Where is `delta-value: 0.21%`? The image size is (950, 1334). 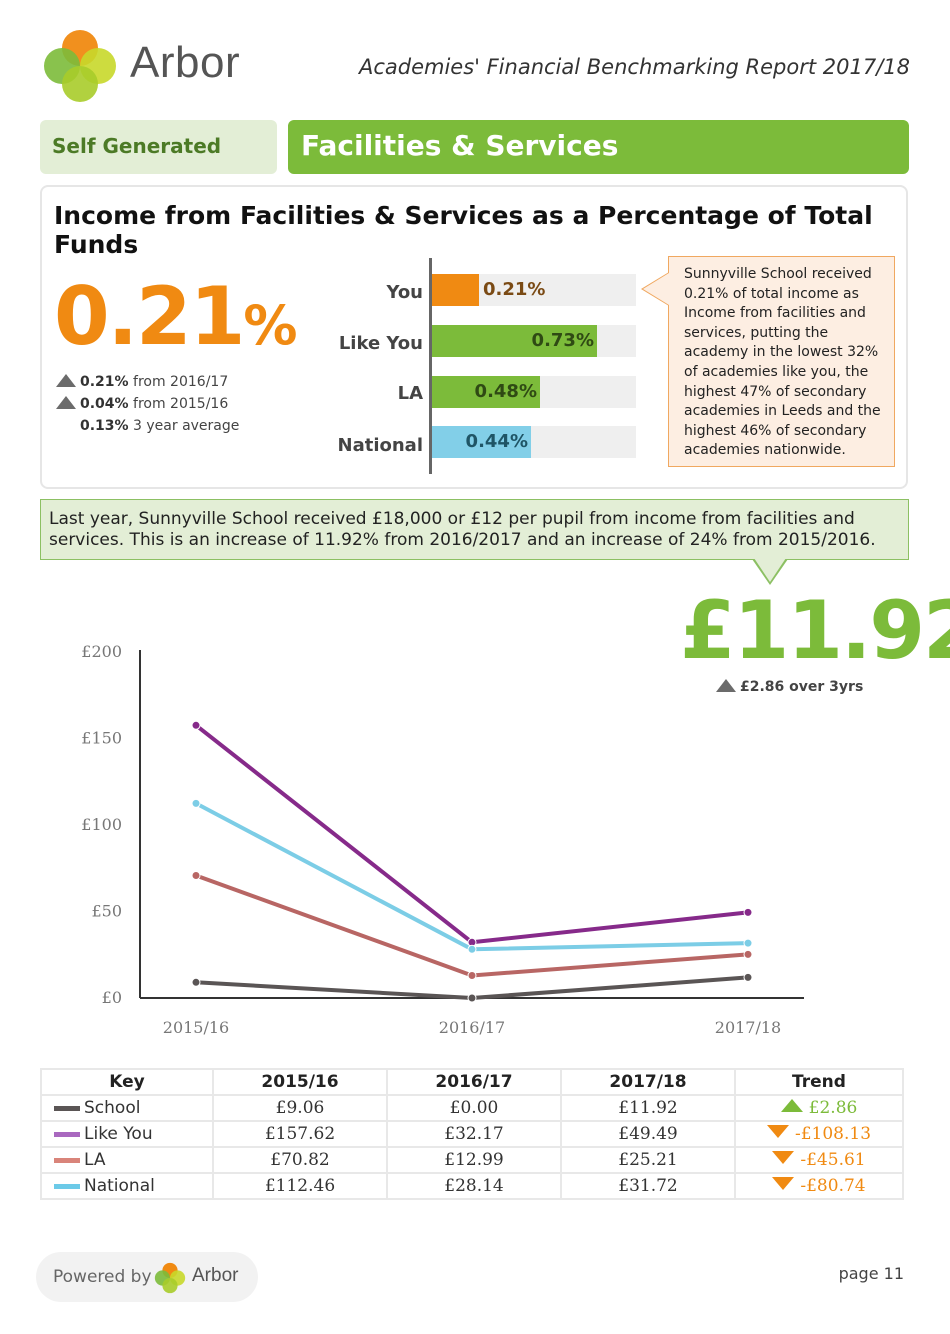
delta-value: 0.21% is located at coordinates (104, 382).